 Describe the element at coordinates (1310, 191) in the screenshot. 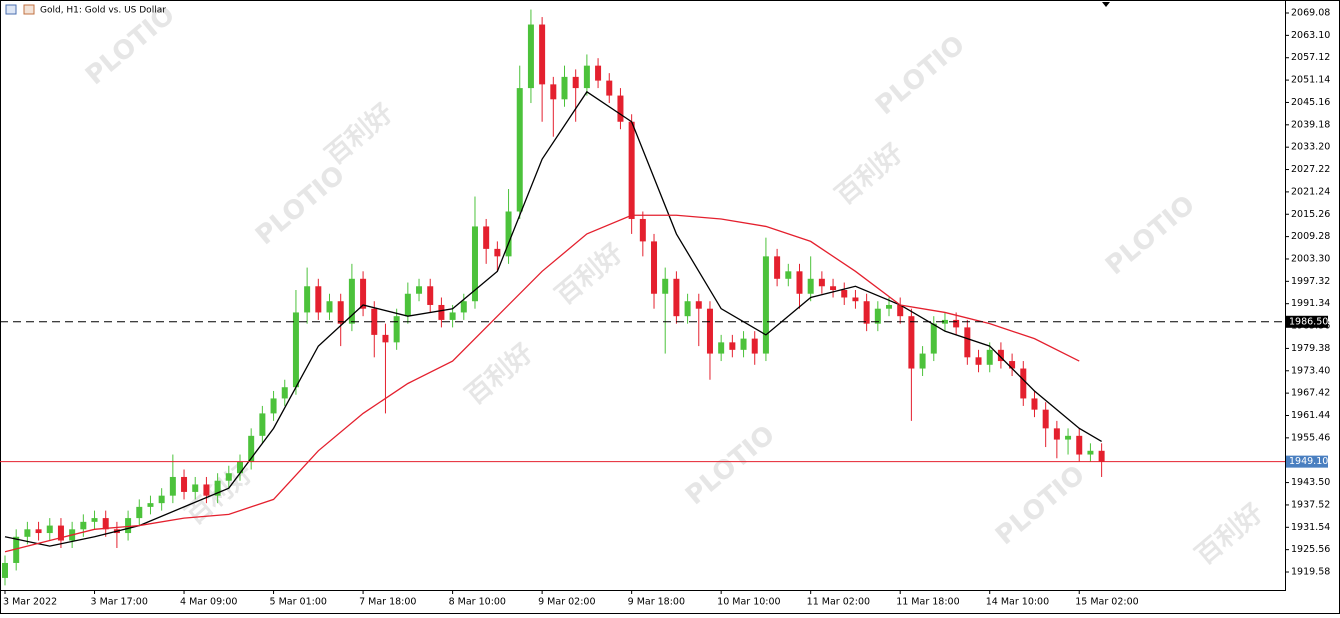

I see `y-tick-label: 2021.24` at that location.